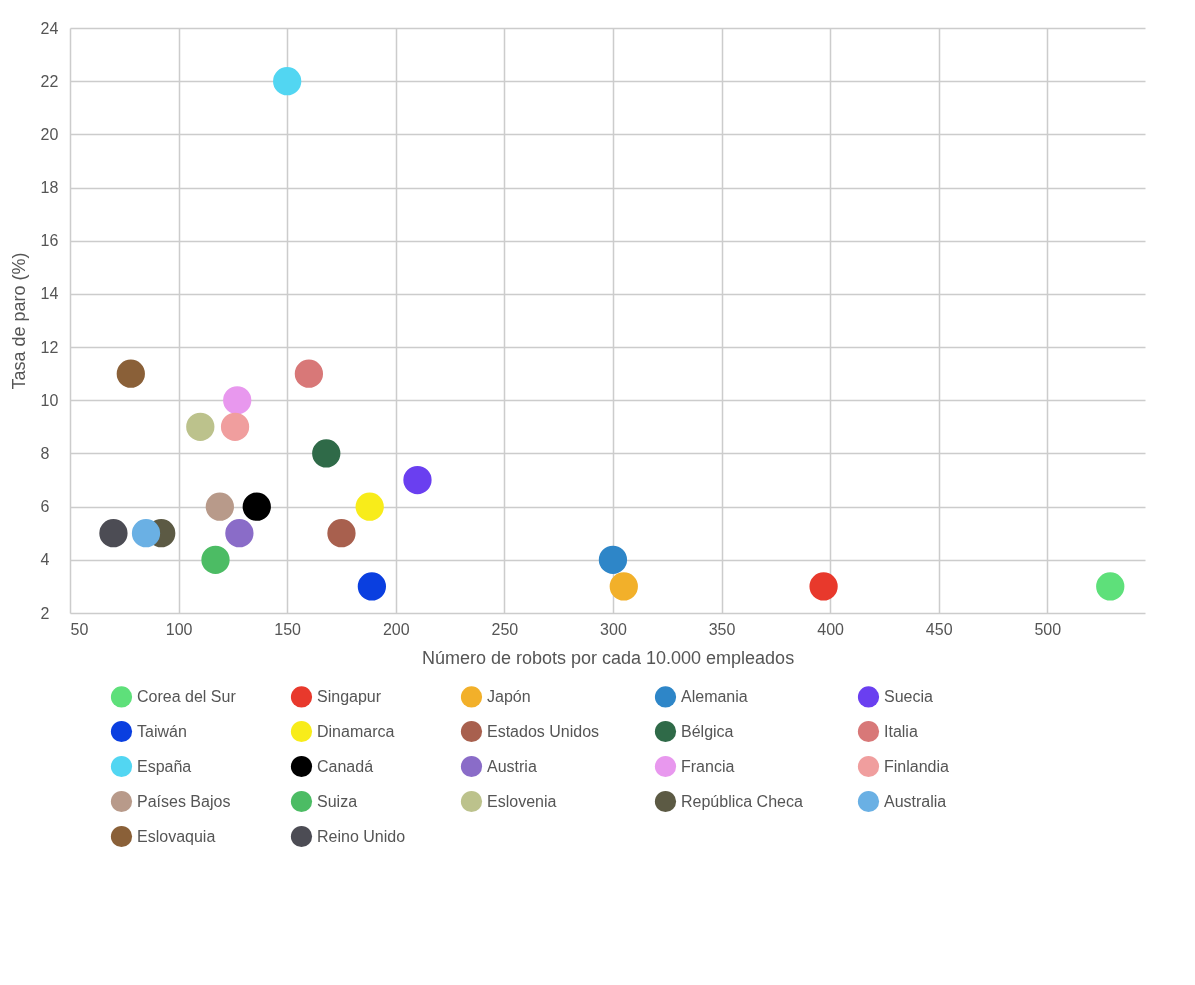 The height and width of the screenshot is (985, 1195). Describe the element at coordinates (49, 188) in the screenshot. I see `y-tick-label: 18` at that location.